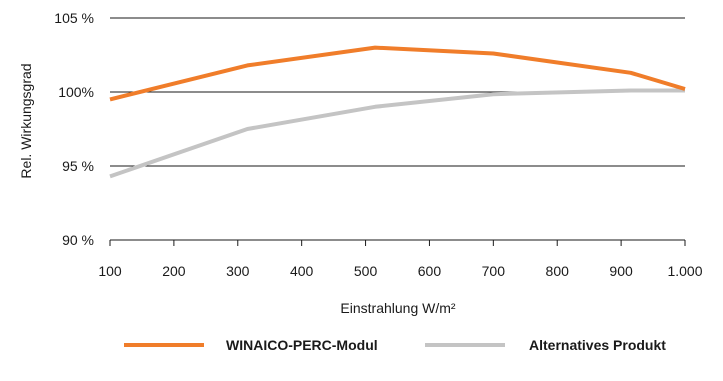  Describe the element at coordinates (110, 271) in the screenshot. I see `x-tick-label: 100` at that location.